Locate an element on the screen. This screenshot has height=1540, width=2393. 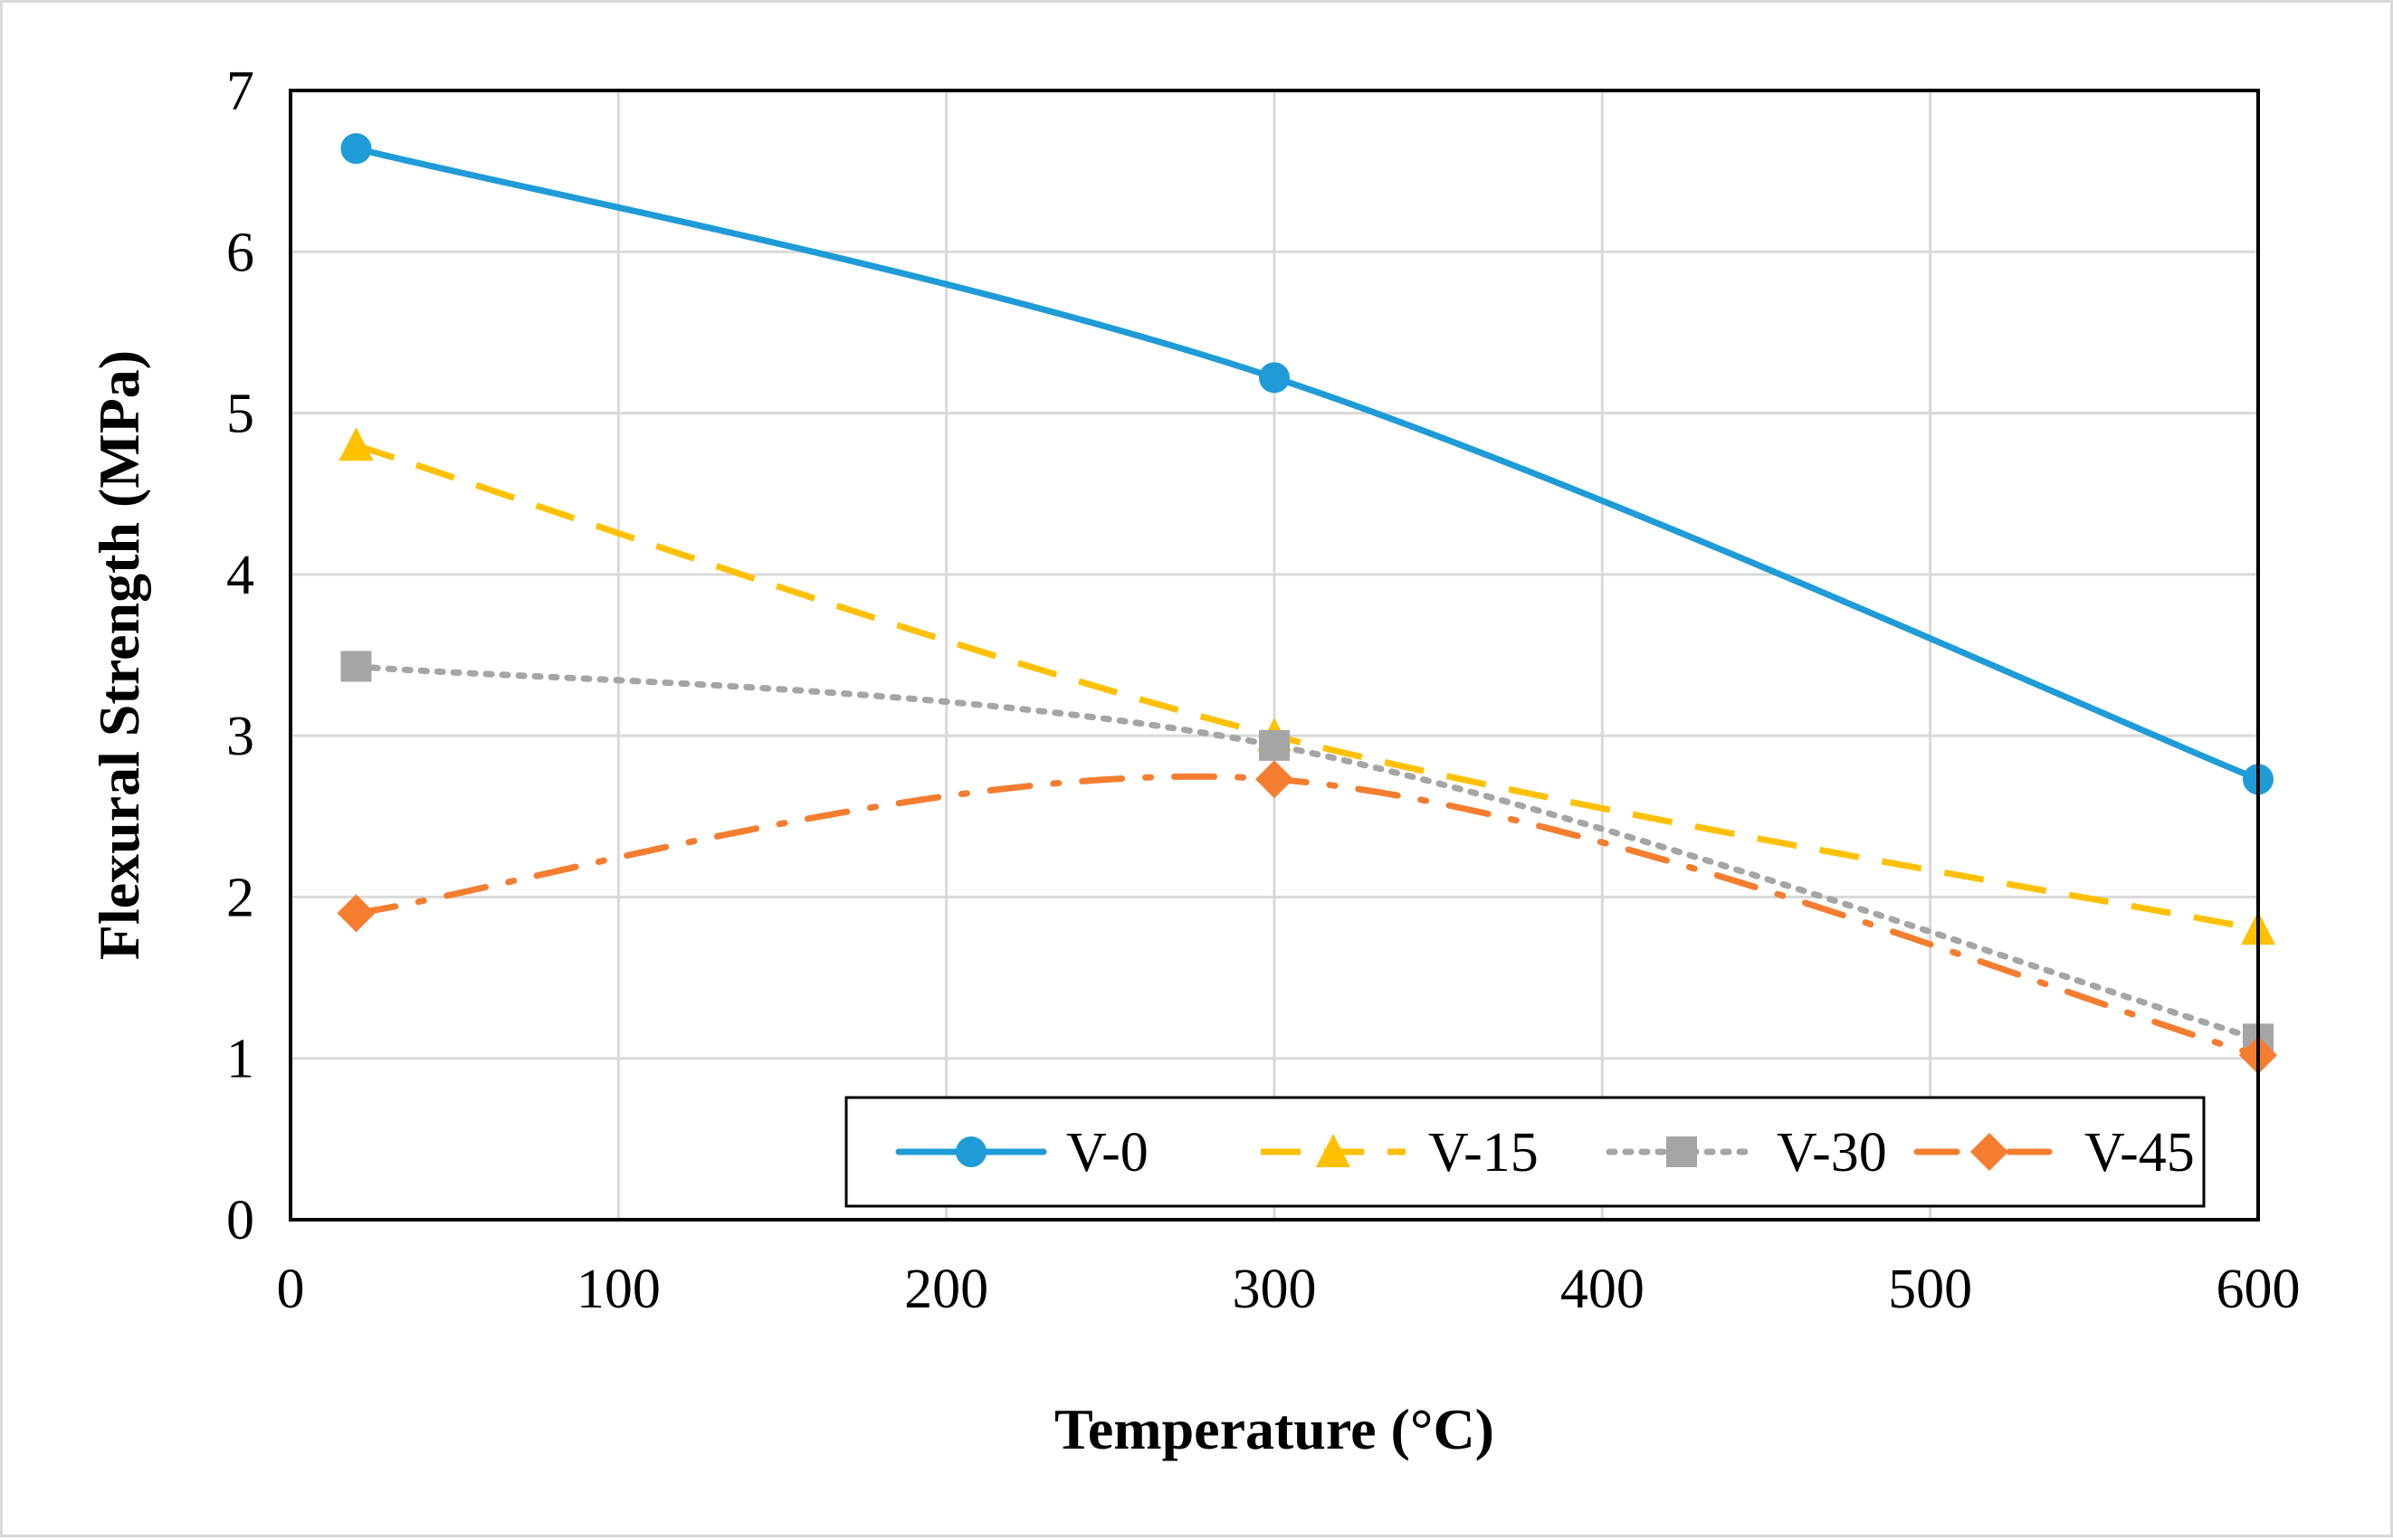
y-tick-label: 7 is located at coordinates (240, 91).